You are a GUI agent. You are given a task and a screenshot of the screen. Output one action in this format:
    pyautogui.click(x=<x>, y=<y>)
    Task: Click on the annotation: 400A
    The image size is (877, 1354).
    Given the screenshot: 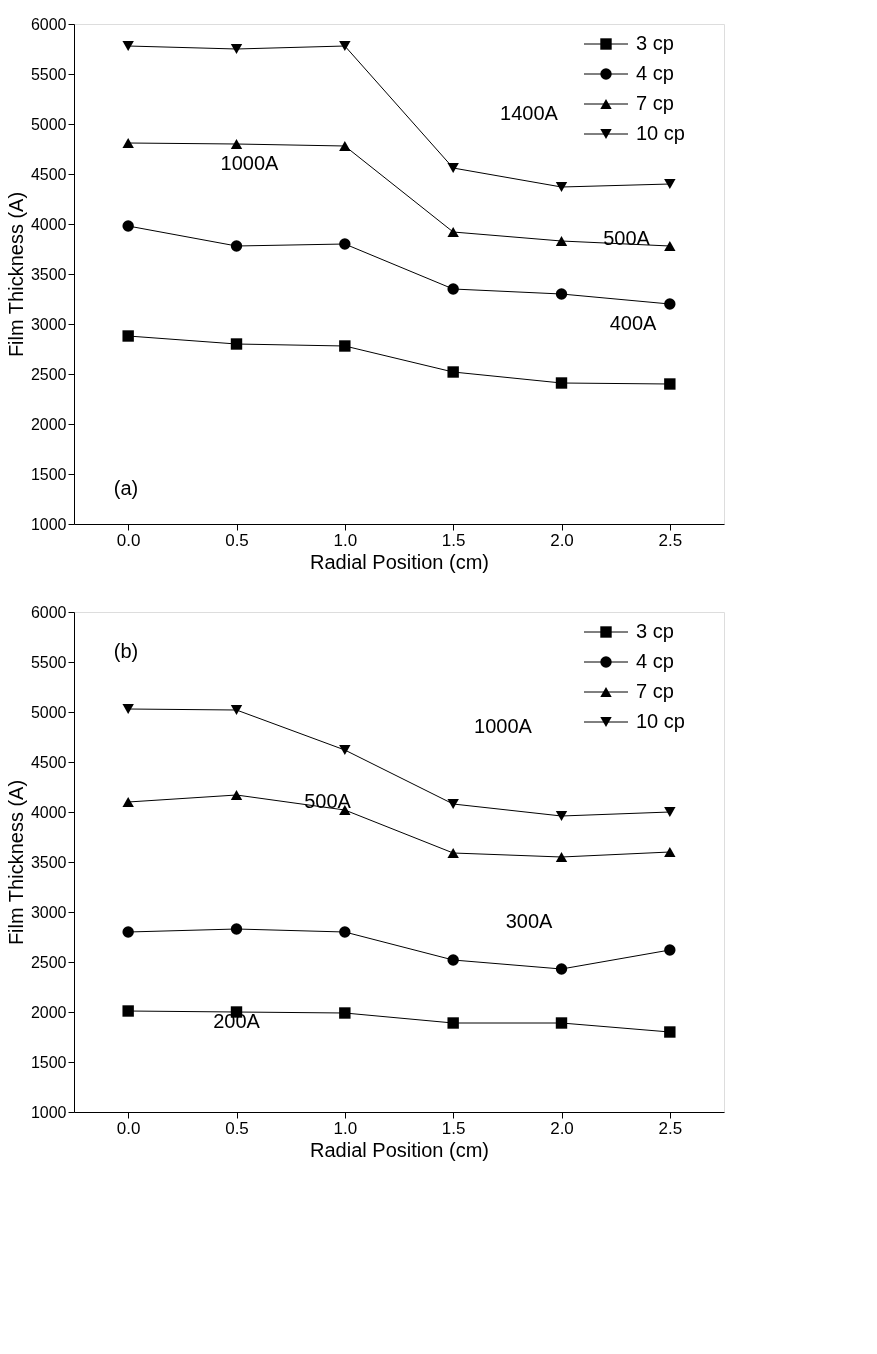 What is the action you would take?
    pyautogui.click(x=633, y=323)
    